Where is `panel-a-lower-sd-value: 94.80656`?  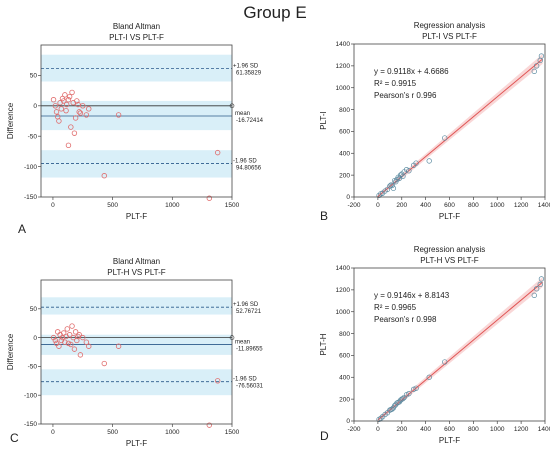
panel-a-lower-sd-value: 94.80656 is located at coordinates (249, 168).